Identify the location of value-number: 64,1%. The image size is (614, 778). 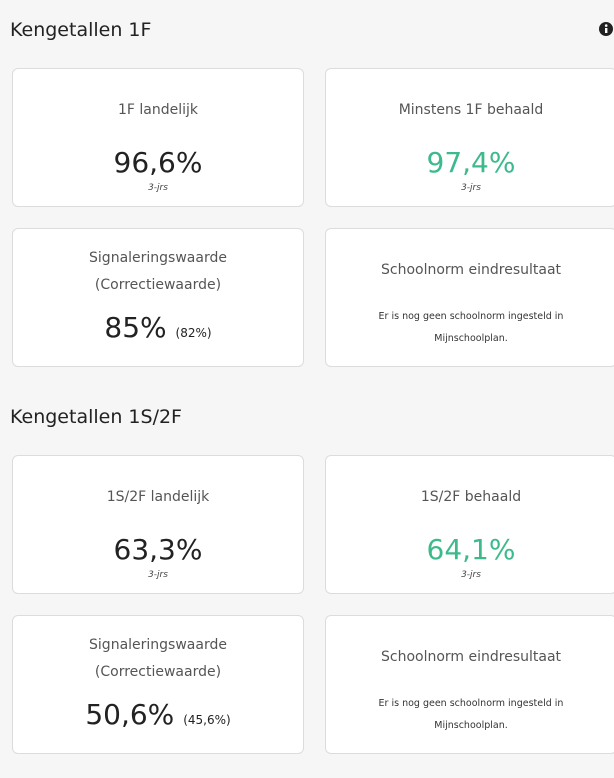
(471, 549).